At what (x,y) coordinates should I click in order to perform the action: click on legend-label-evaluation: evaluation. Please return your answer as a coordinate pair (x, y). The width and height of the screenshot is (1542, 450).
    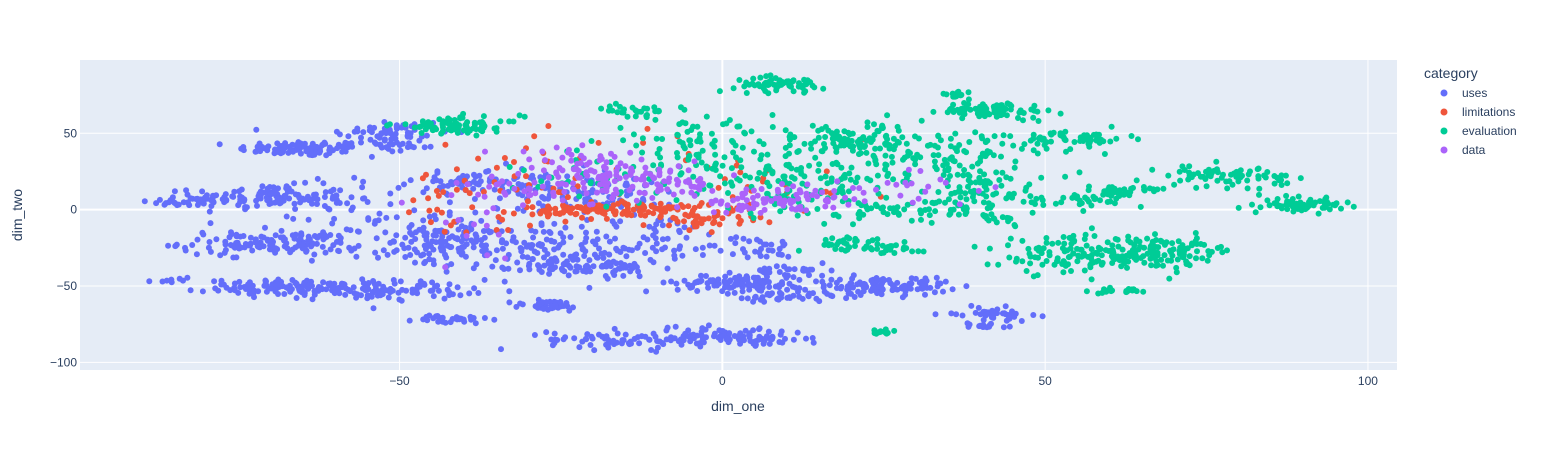
    Looking at the image, I should click on (1489, 131).